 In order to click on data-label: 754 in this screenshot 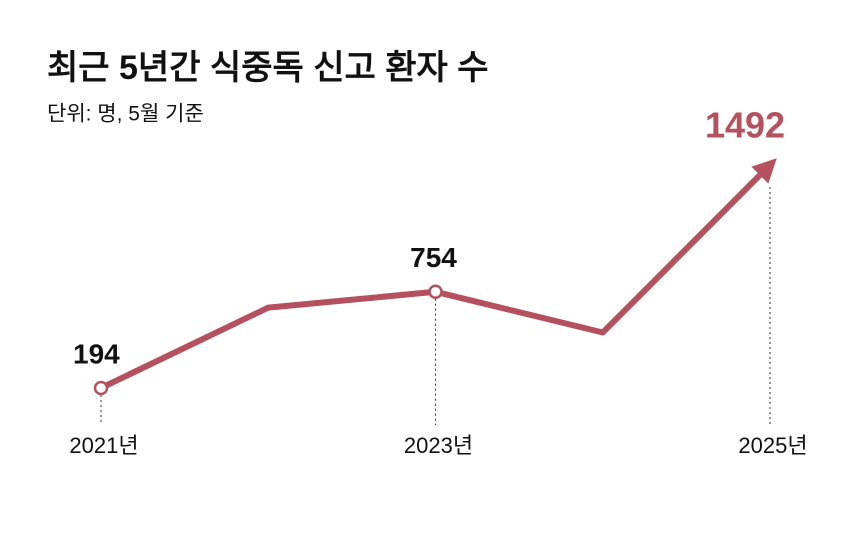, I will do `click(433, 257)`.